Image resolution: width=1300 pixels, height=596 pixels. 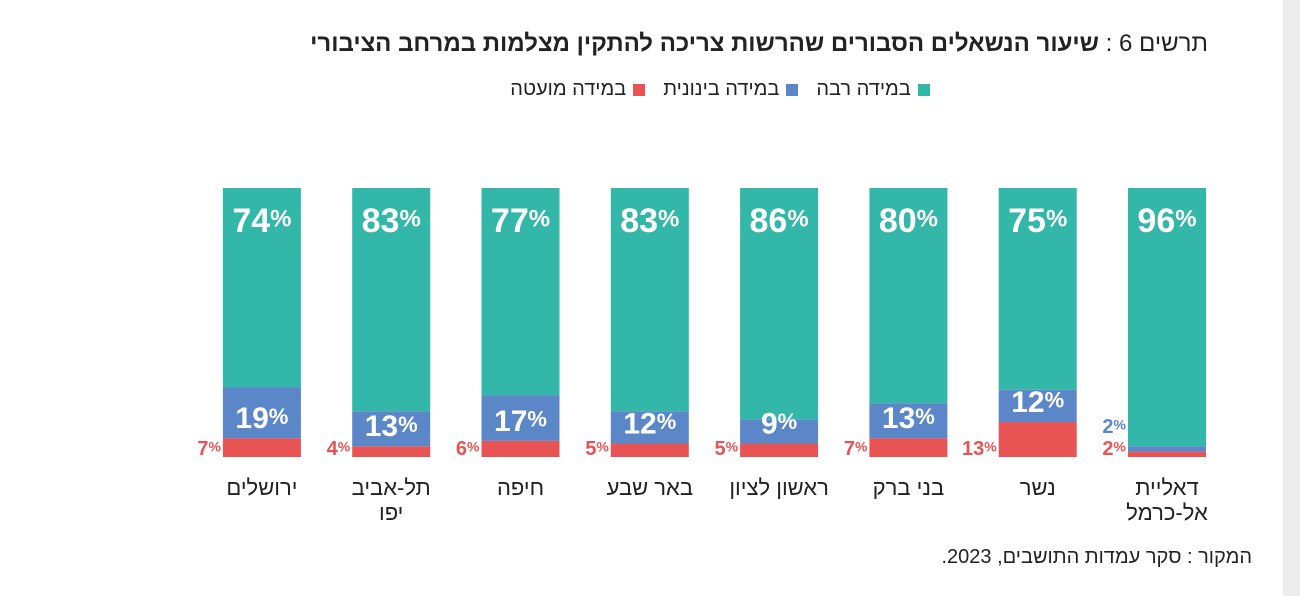 I want to click on title-prefix: תרשים 6 :, so click(x=1156, y=43).